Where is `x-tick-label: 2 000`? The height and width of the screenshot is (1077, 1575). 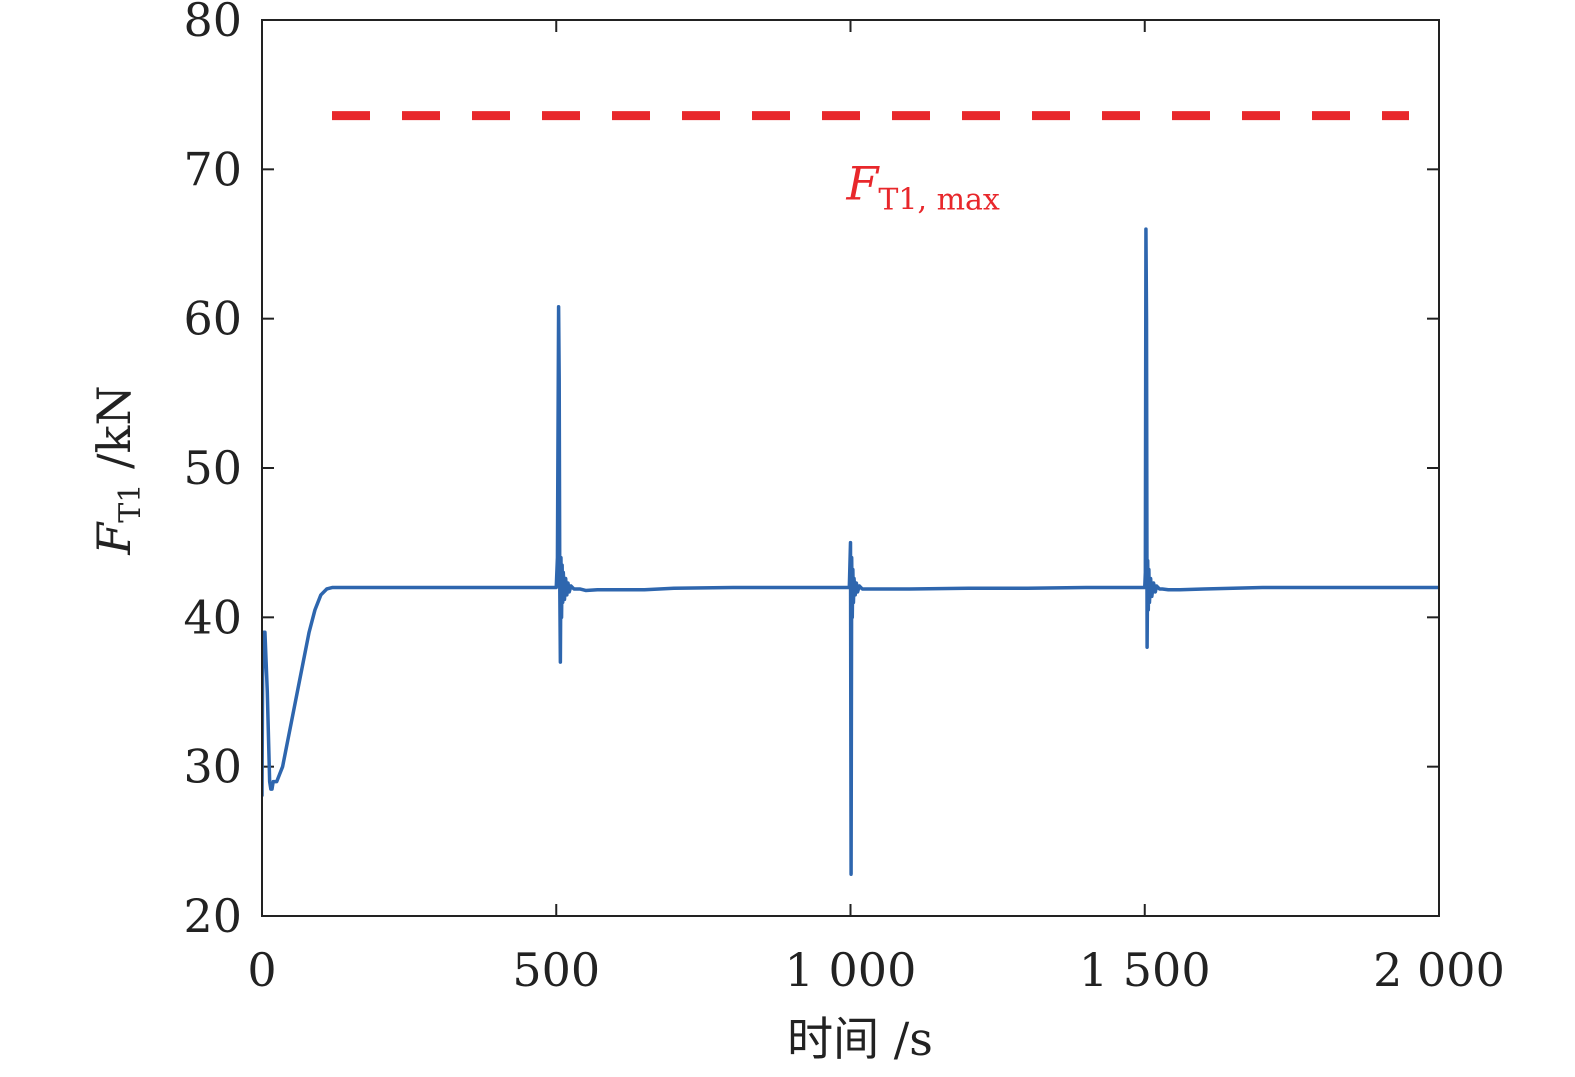 x-tick-label: 2 000 is located at coordinates (1439, 970).